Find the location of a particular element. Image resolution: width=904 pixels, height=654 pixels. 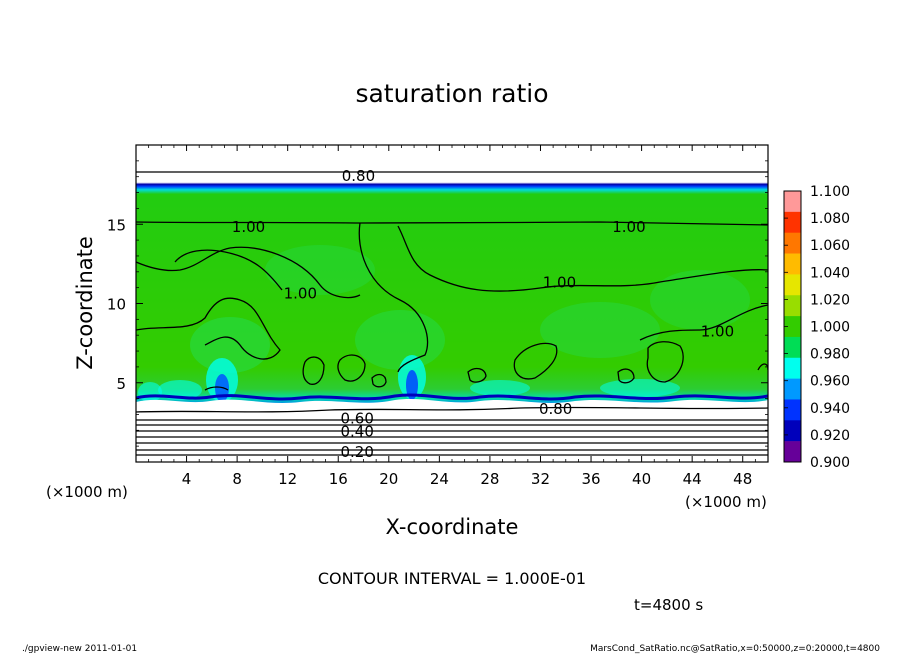

footer-left: ./gpview-new 2011-01-01 is located at coordinates (79, 649).